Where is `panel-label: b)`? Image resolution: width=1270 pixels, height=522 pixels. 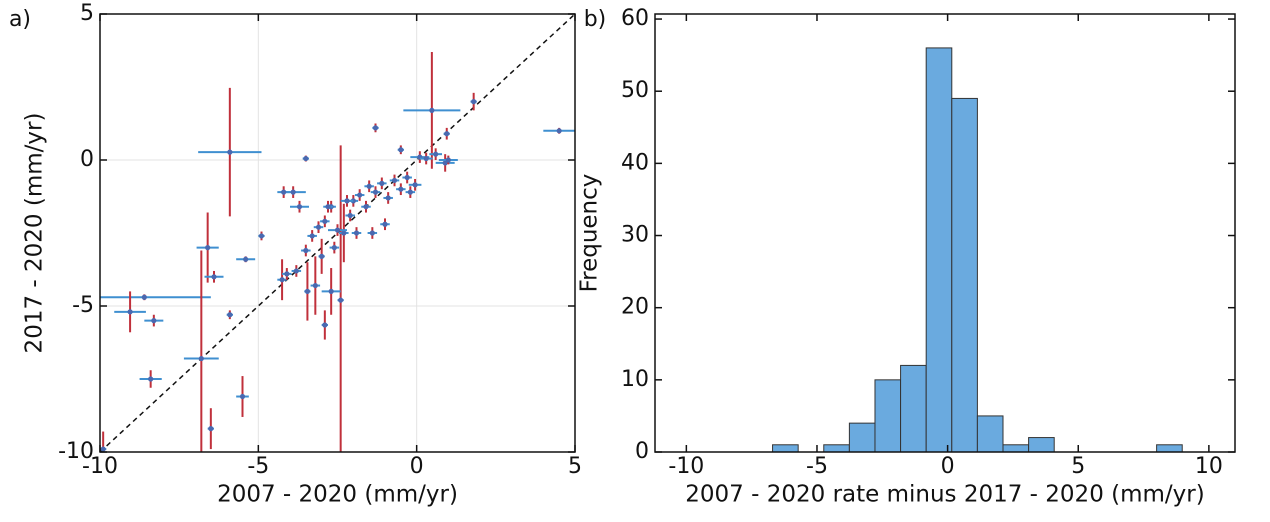
panel-label: b) is located at coordinates (595, 19).